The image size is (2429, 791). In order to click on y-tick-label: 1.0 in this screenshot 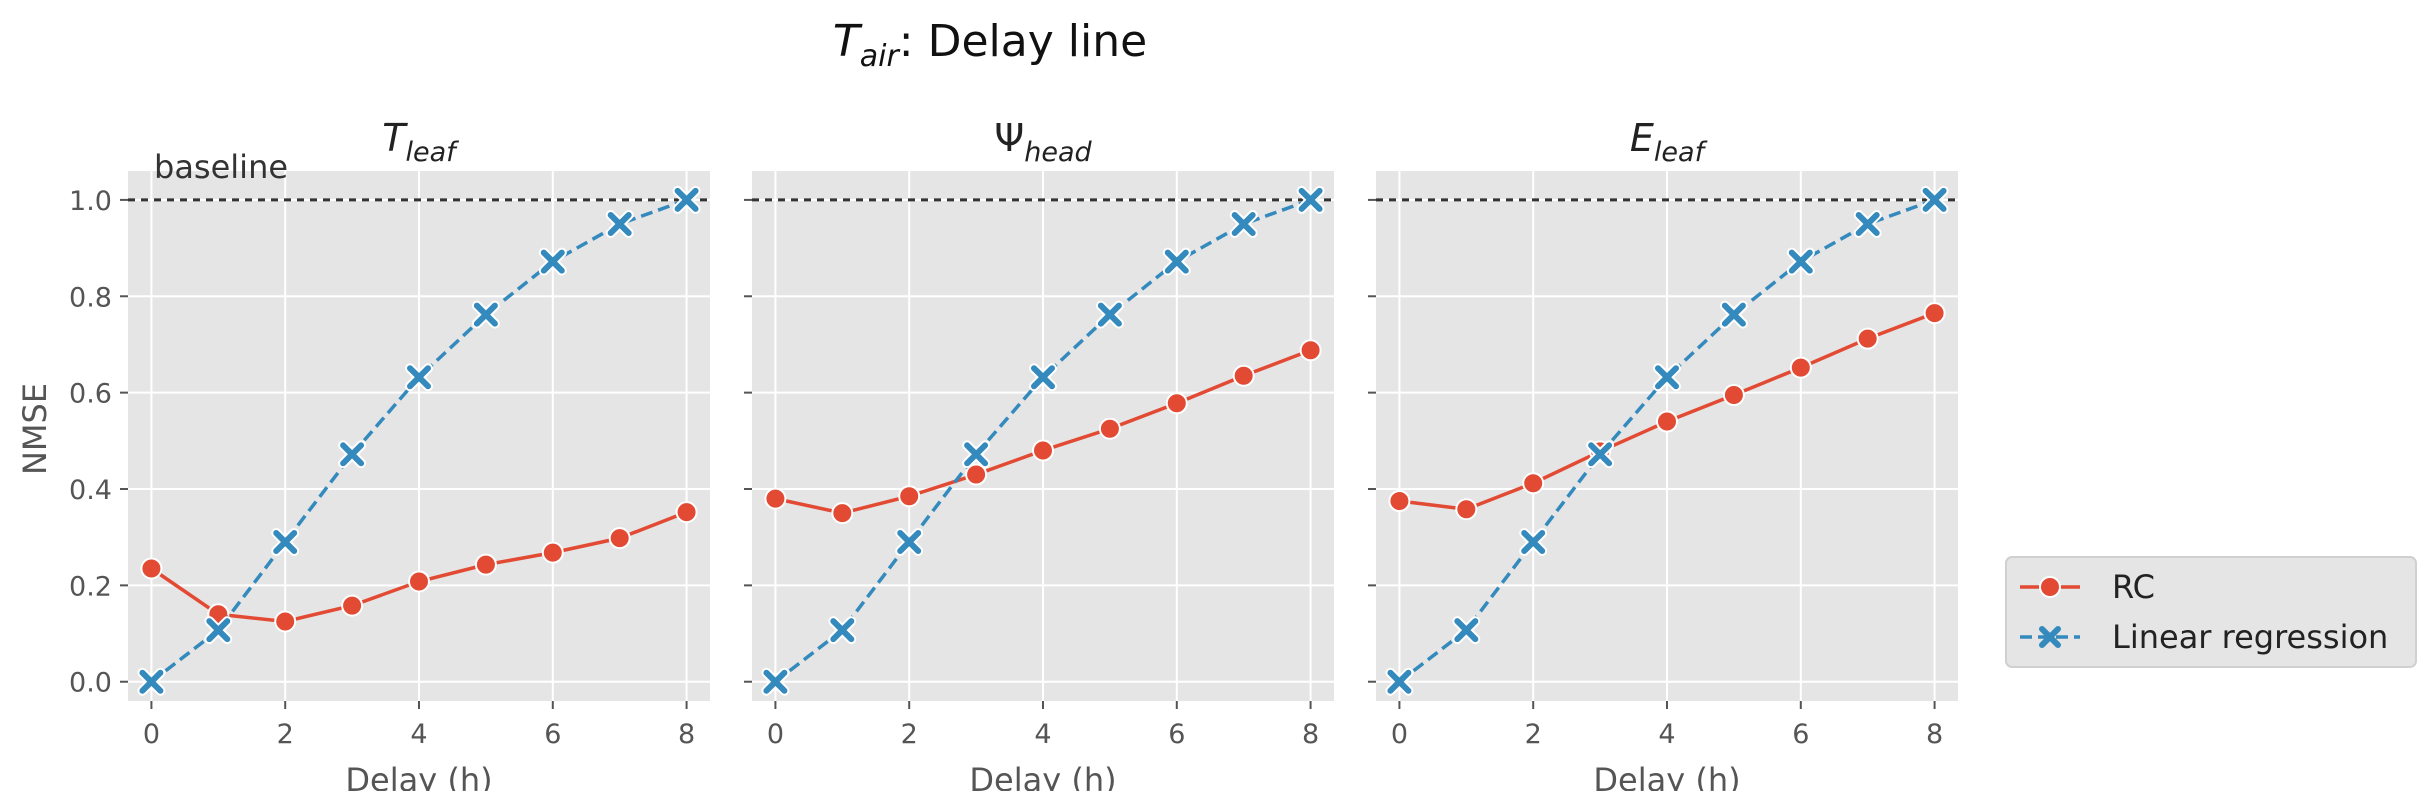, I will do `click(90, 201)`.